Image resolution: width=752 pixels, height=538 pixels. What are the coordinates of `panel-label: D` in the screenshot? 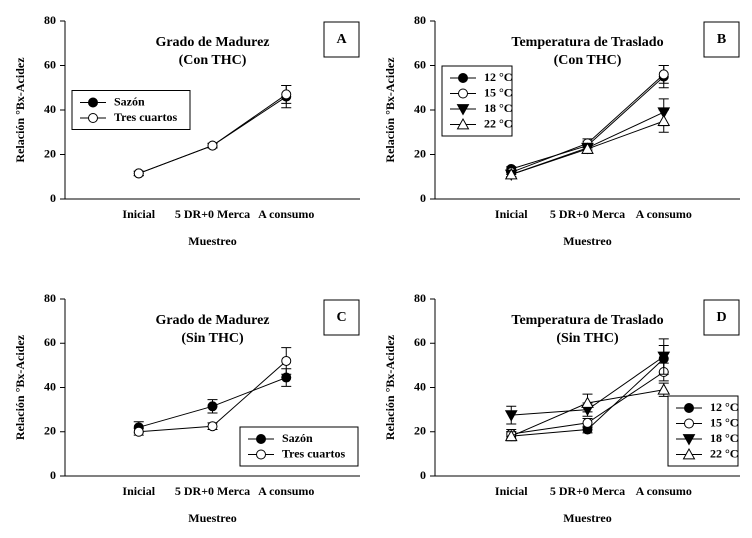 It's located at (721, 317).